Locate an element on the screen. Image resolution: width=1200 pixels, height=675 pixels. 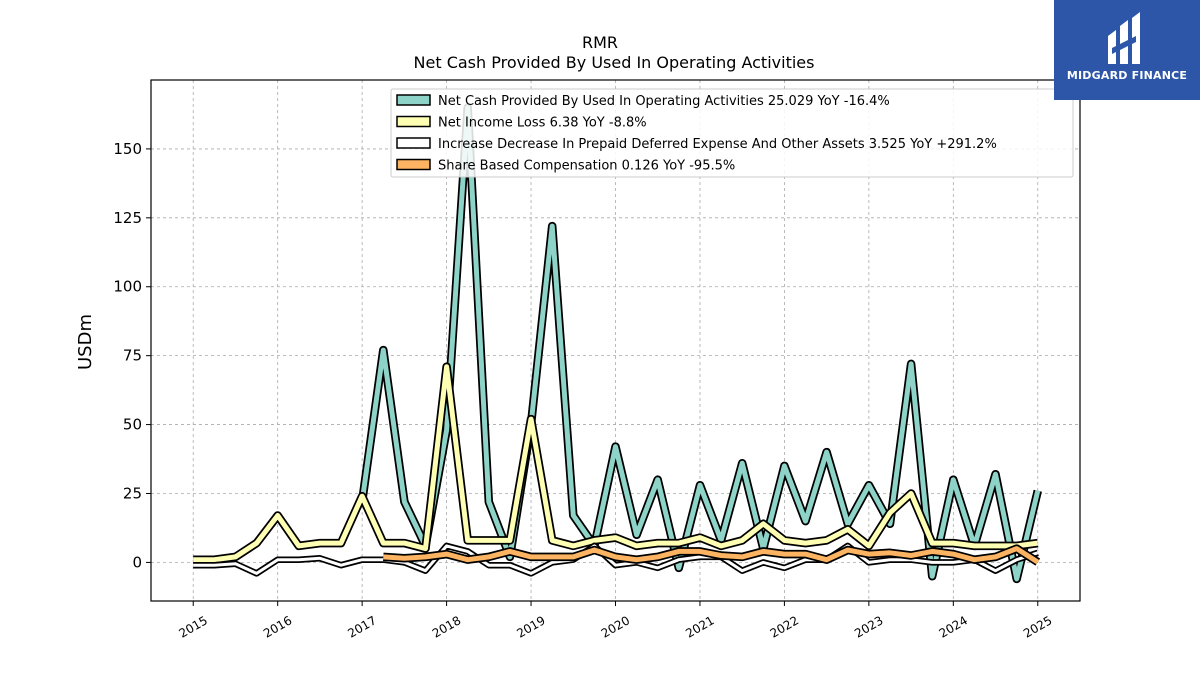
x-tick-label: 2015 is located at coordinates (193, 626).